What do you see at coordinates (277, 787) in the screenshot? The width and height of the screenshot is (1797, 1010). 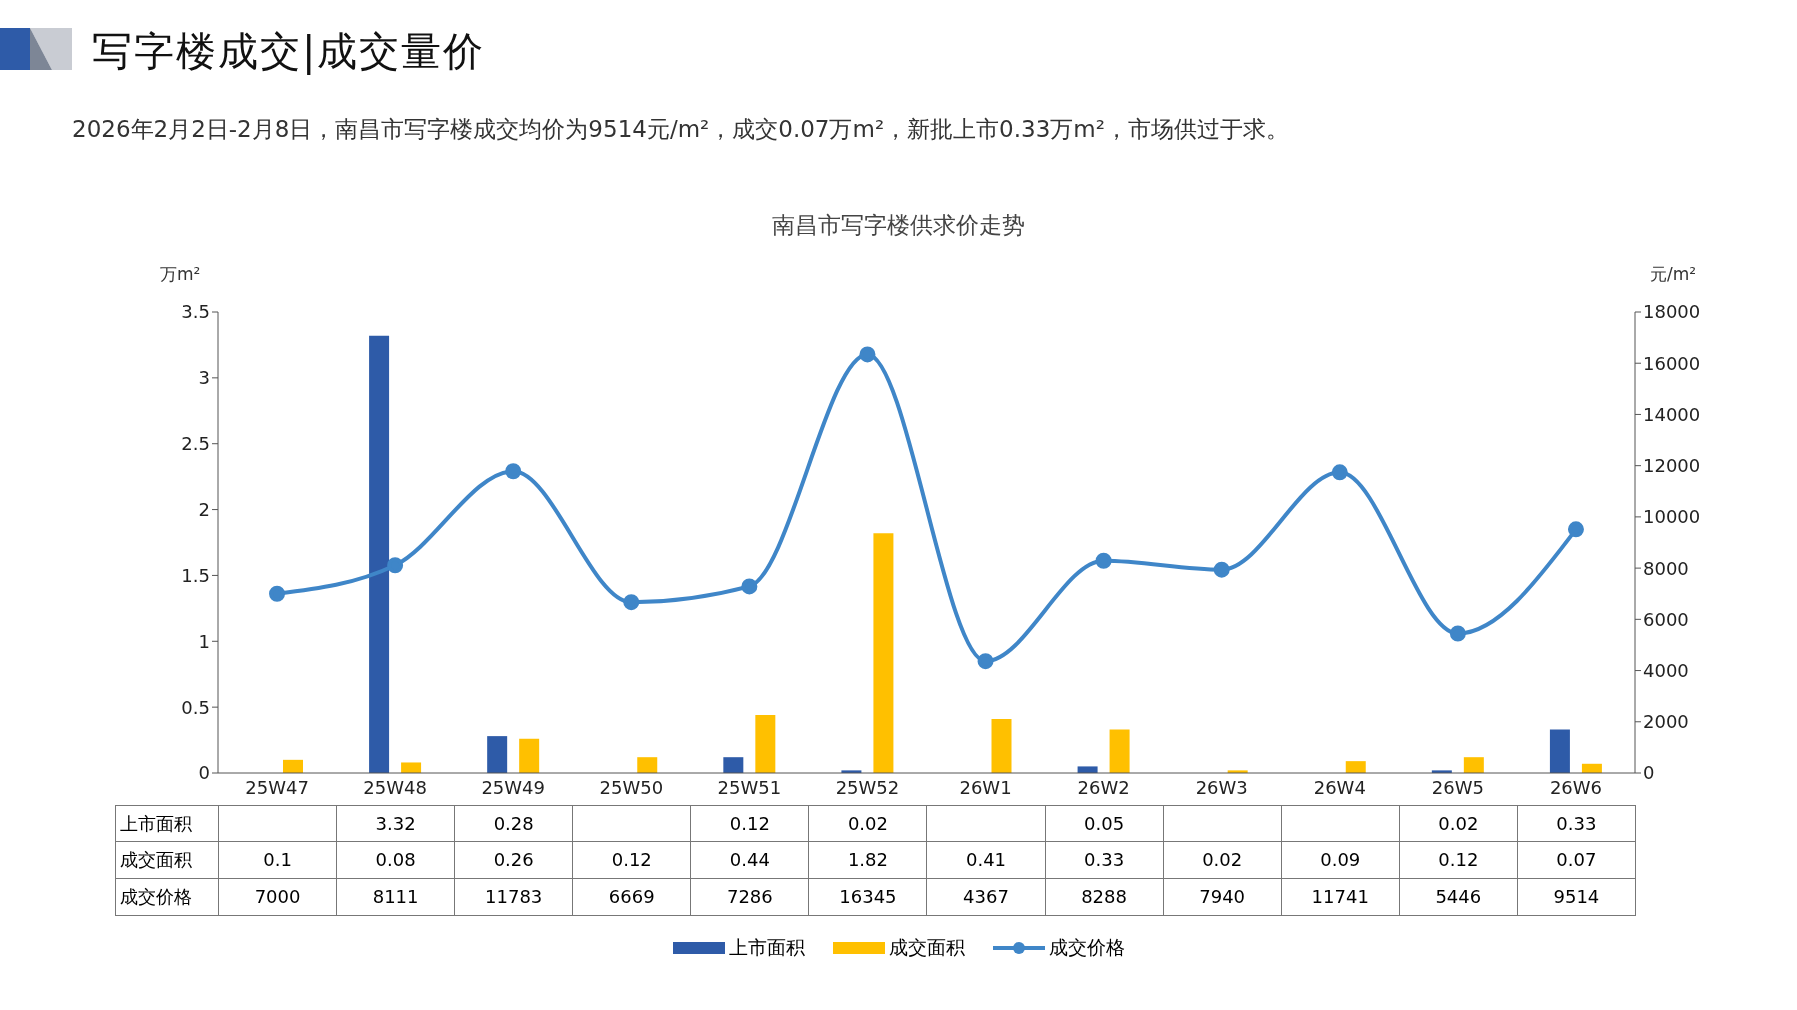 I see `x-tick-label: 25W47` at bounding box center [277, 787].